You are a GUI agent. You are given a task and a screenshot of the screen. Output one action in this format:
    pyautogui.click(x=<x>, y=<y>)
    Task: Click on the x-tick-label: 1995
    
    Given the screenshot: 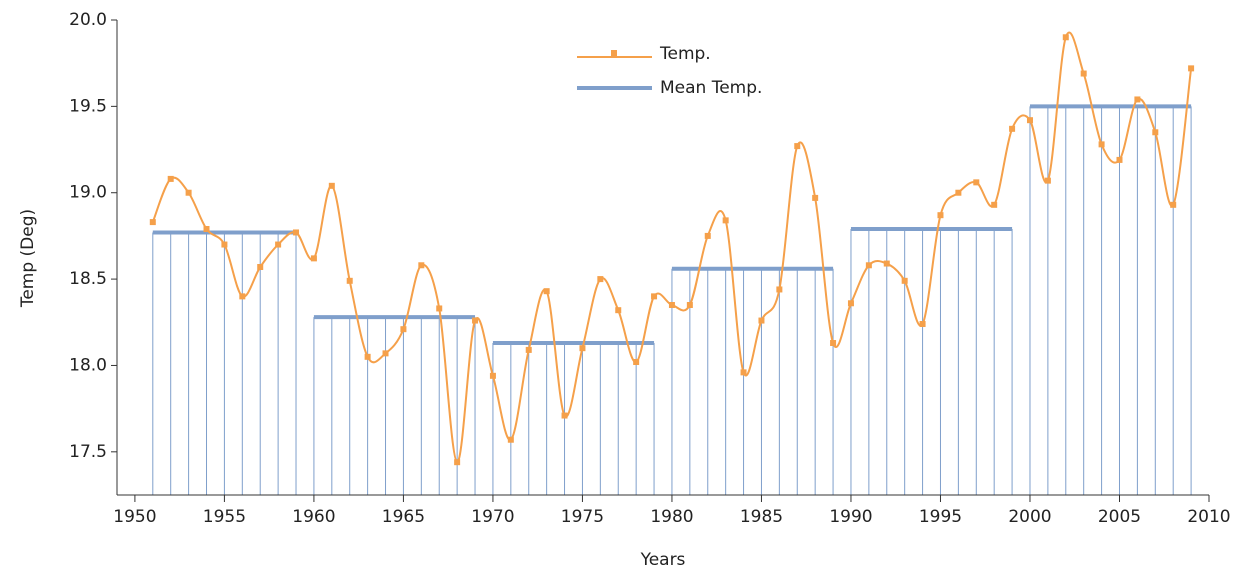 What is the action you would take?
    pyautogui.click(x=940, y=517)
    